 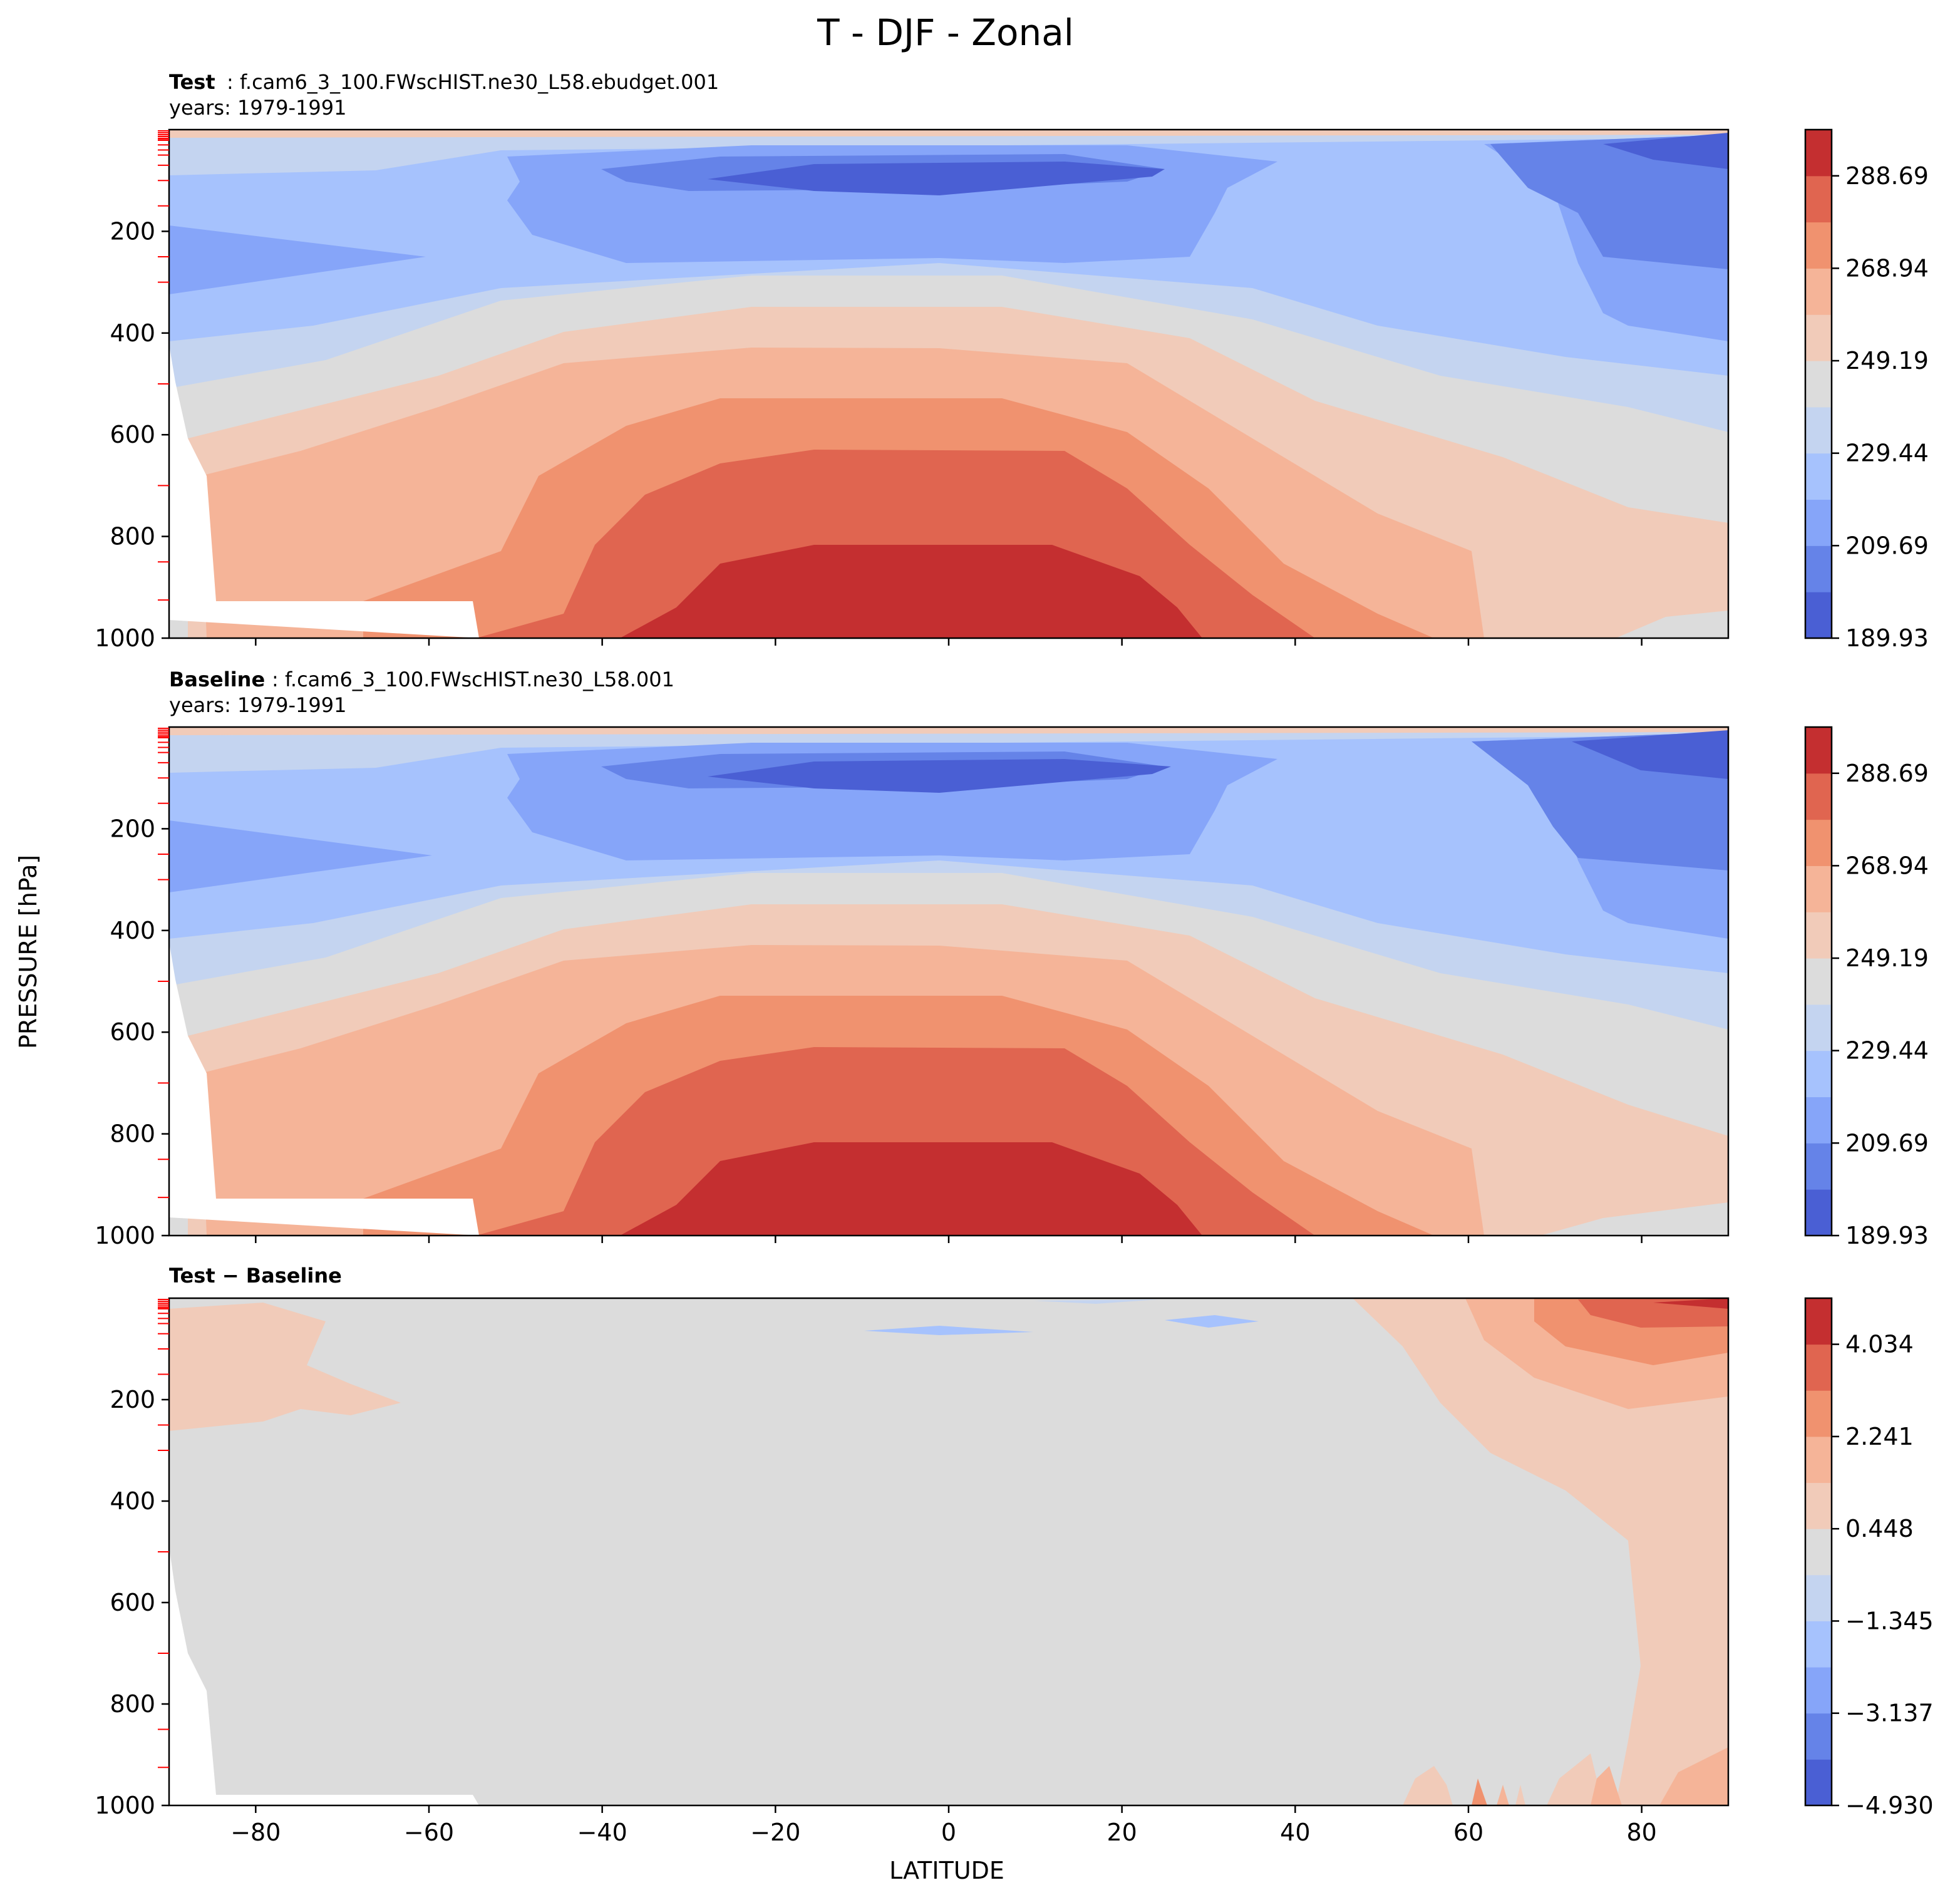 What do you see at coordinates (473, 679) in the screenshot?
I see `panel-baseline-title-rest: : f.cam6_3_100.FWscHIST.ne30_L58.001` at bounding box center [473, 679].